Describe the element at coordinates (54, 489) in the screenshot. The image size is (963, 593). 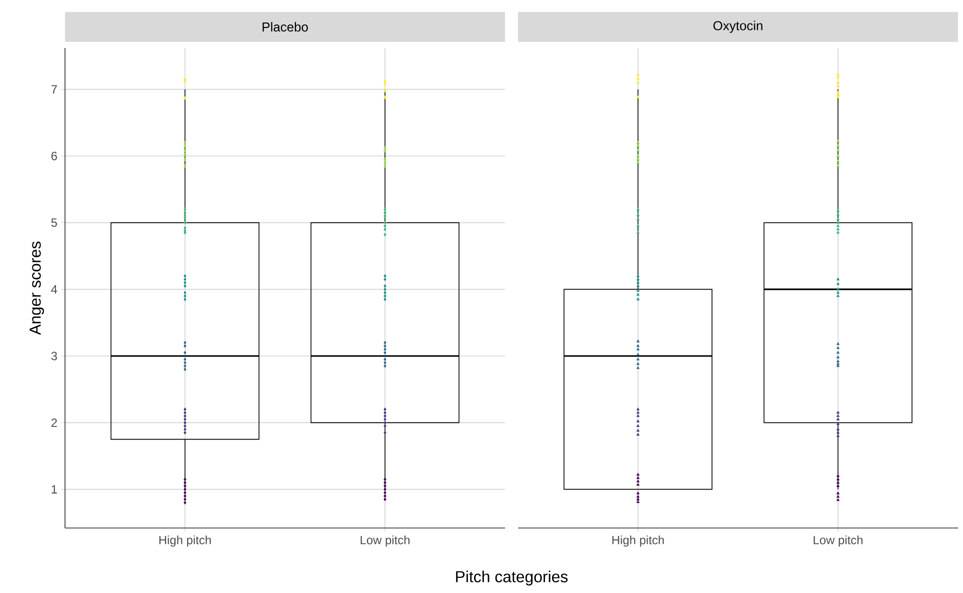
I see `y-tick-label: 1` at that location.